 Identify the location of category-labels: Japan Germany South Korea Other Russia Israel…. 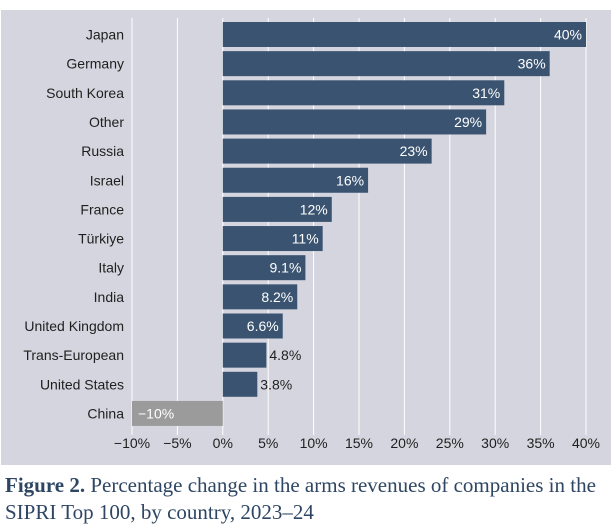
(73, 224).